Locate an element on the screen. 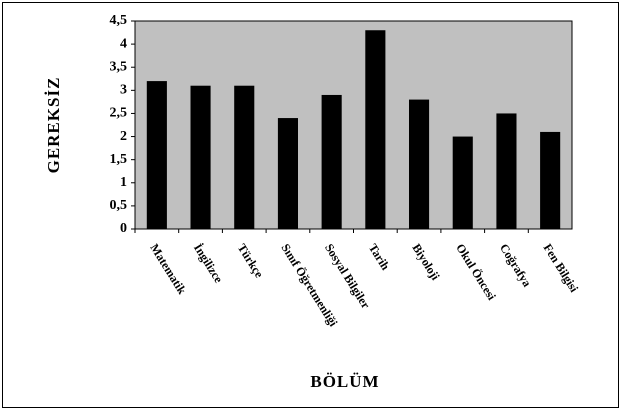 The height and width of the screenshot is (412, 623). y-tick-label: 2 is located at coordinates (123, 136).